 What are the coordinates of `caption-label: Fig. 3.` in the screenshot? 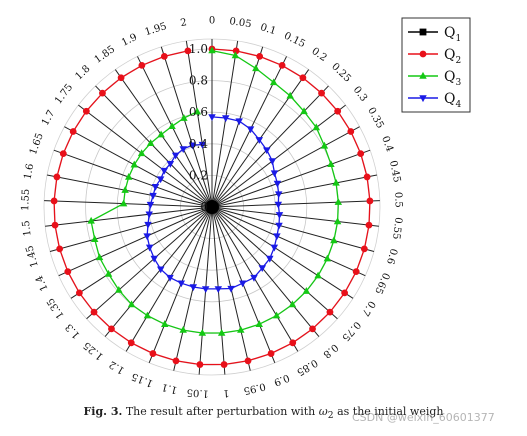 It's located at (103, 411).